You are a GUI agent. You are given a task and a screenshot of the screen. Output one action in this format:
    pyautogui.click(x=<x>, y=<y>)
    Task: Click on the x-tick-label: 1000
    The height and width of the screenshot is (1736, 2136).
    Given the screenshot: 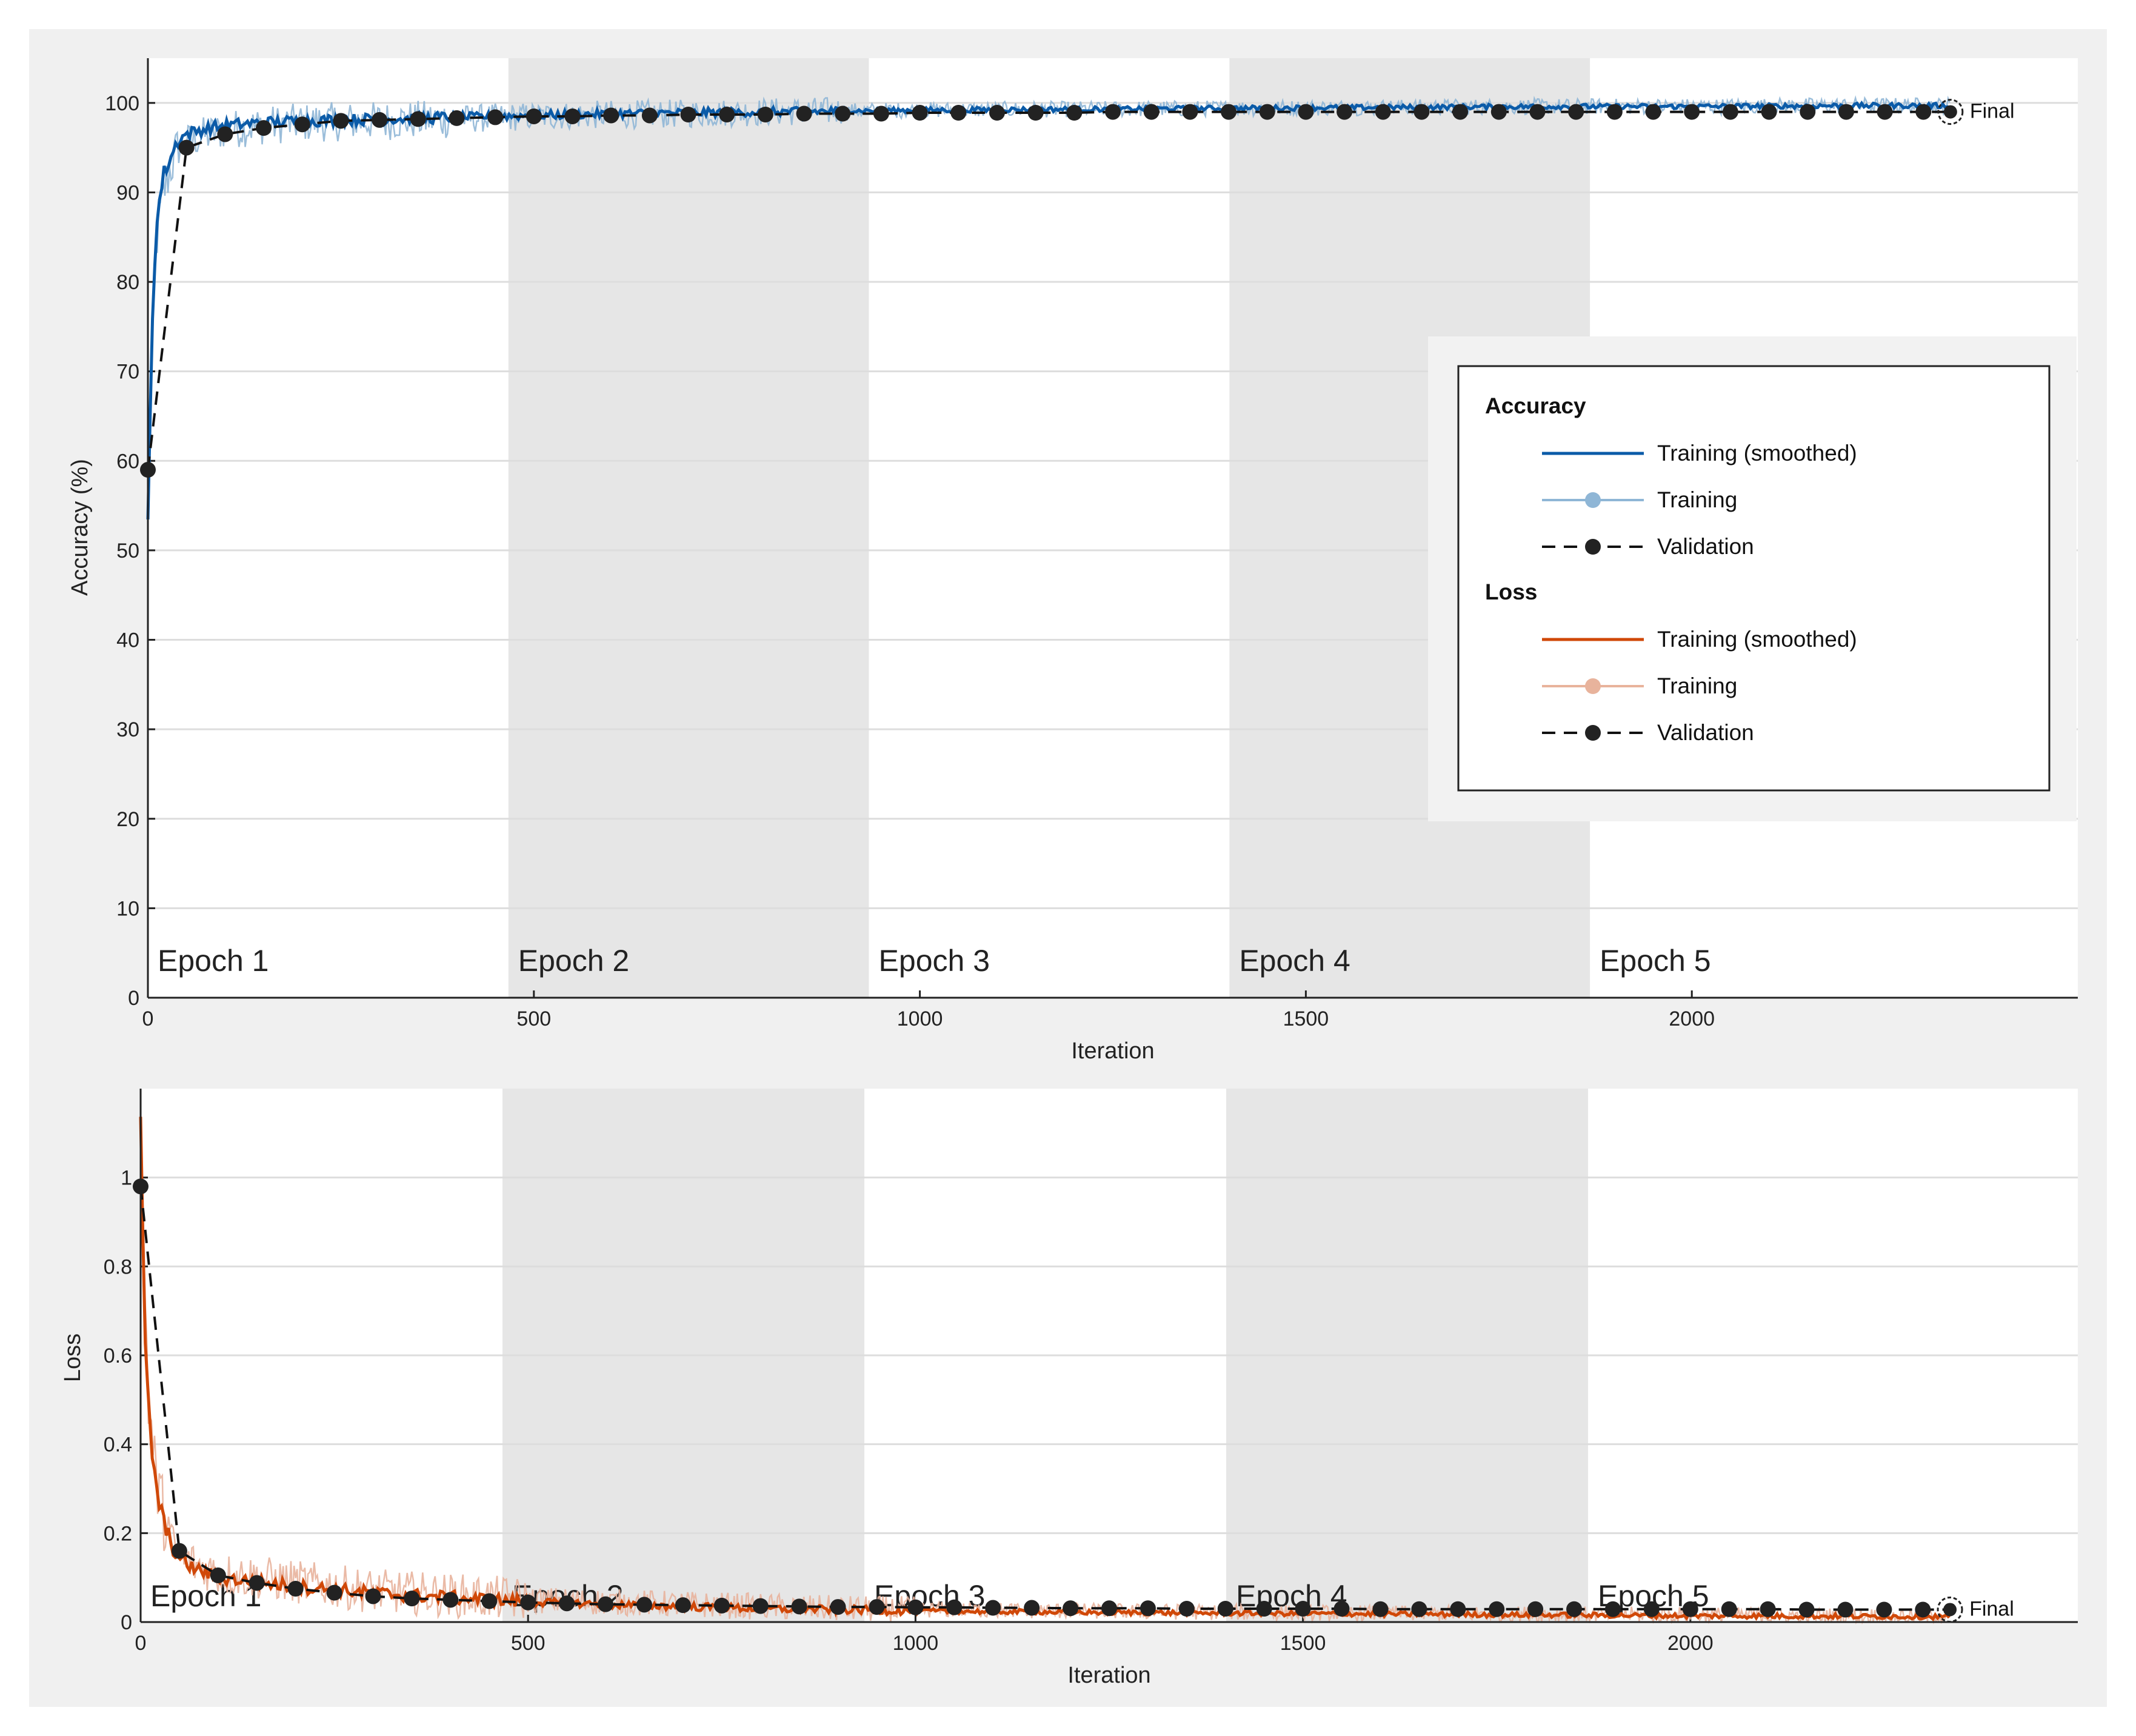 What is the action you would take?
    pyautogui.click(x=916, y=1644)
    